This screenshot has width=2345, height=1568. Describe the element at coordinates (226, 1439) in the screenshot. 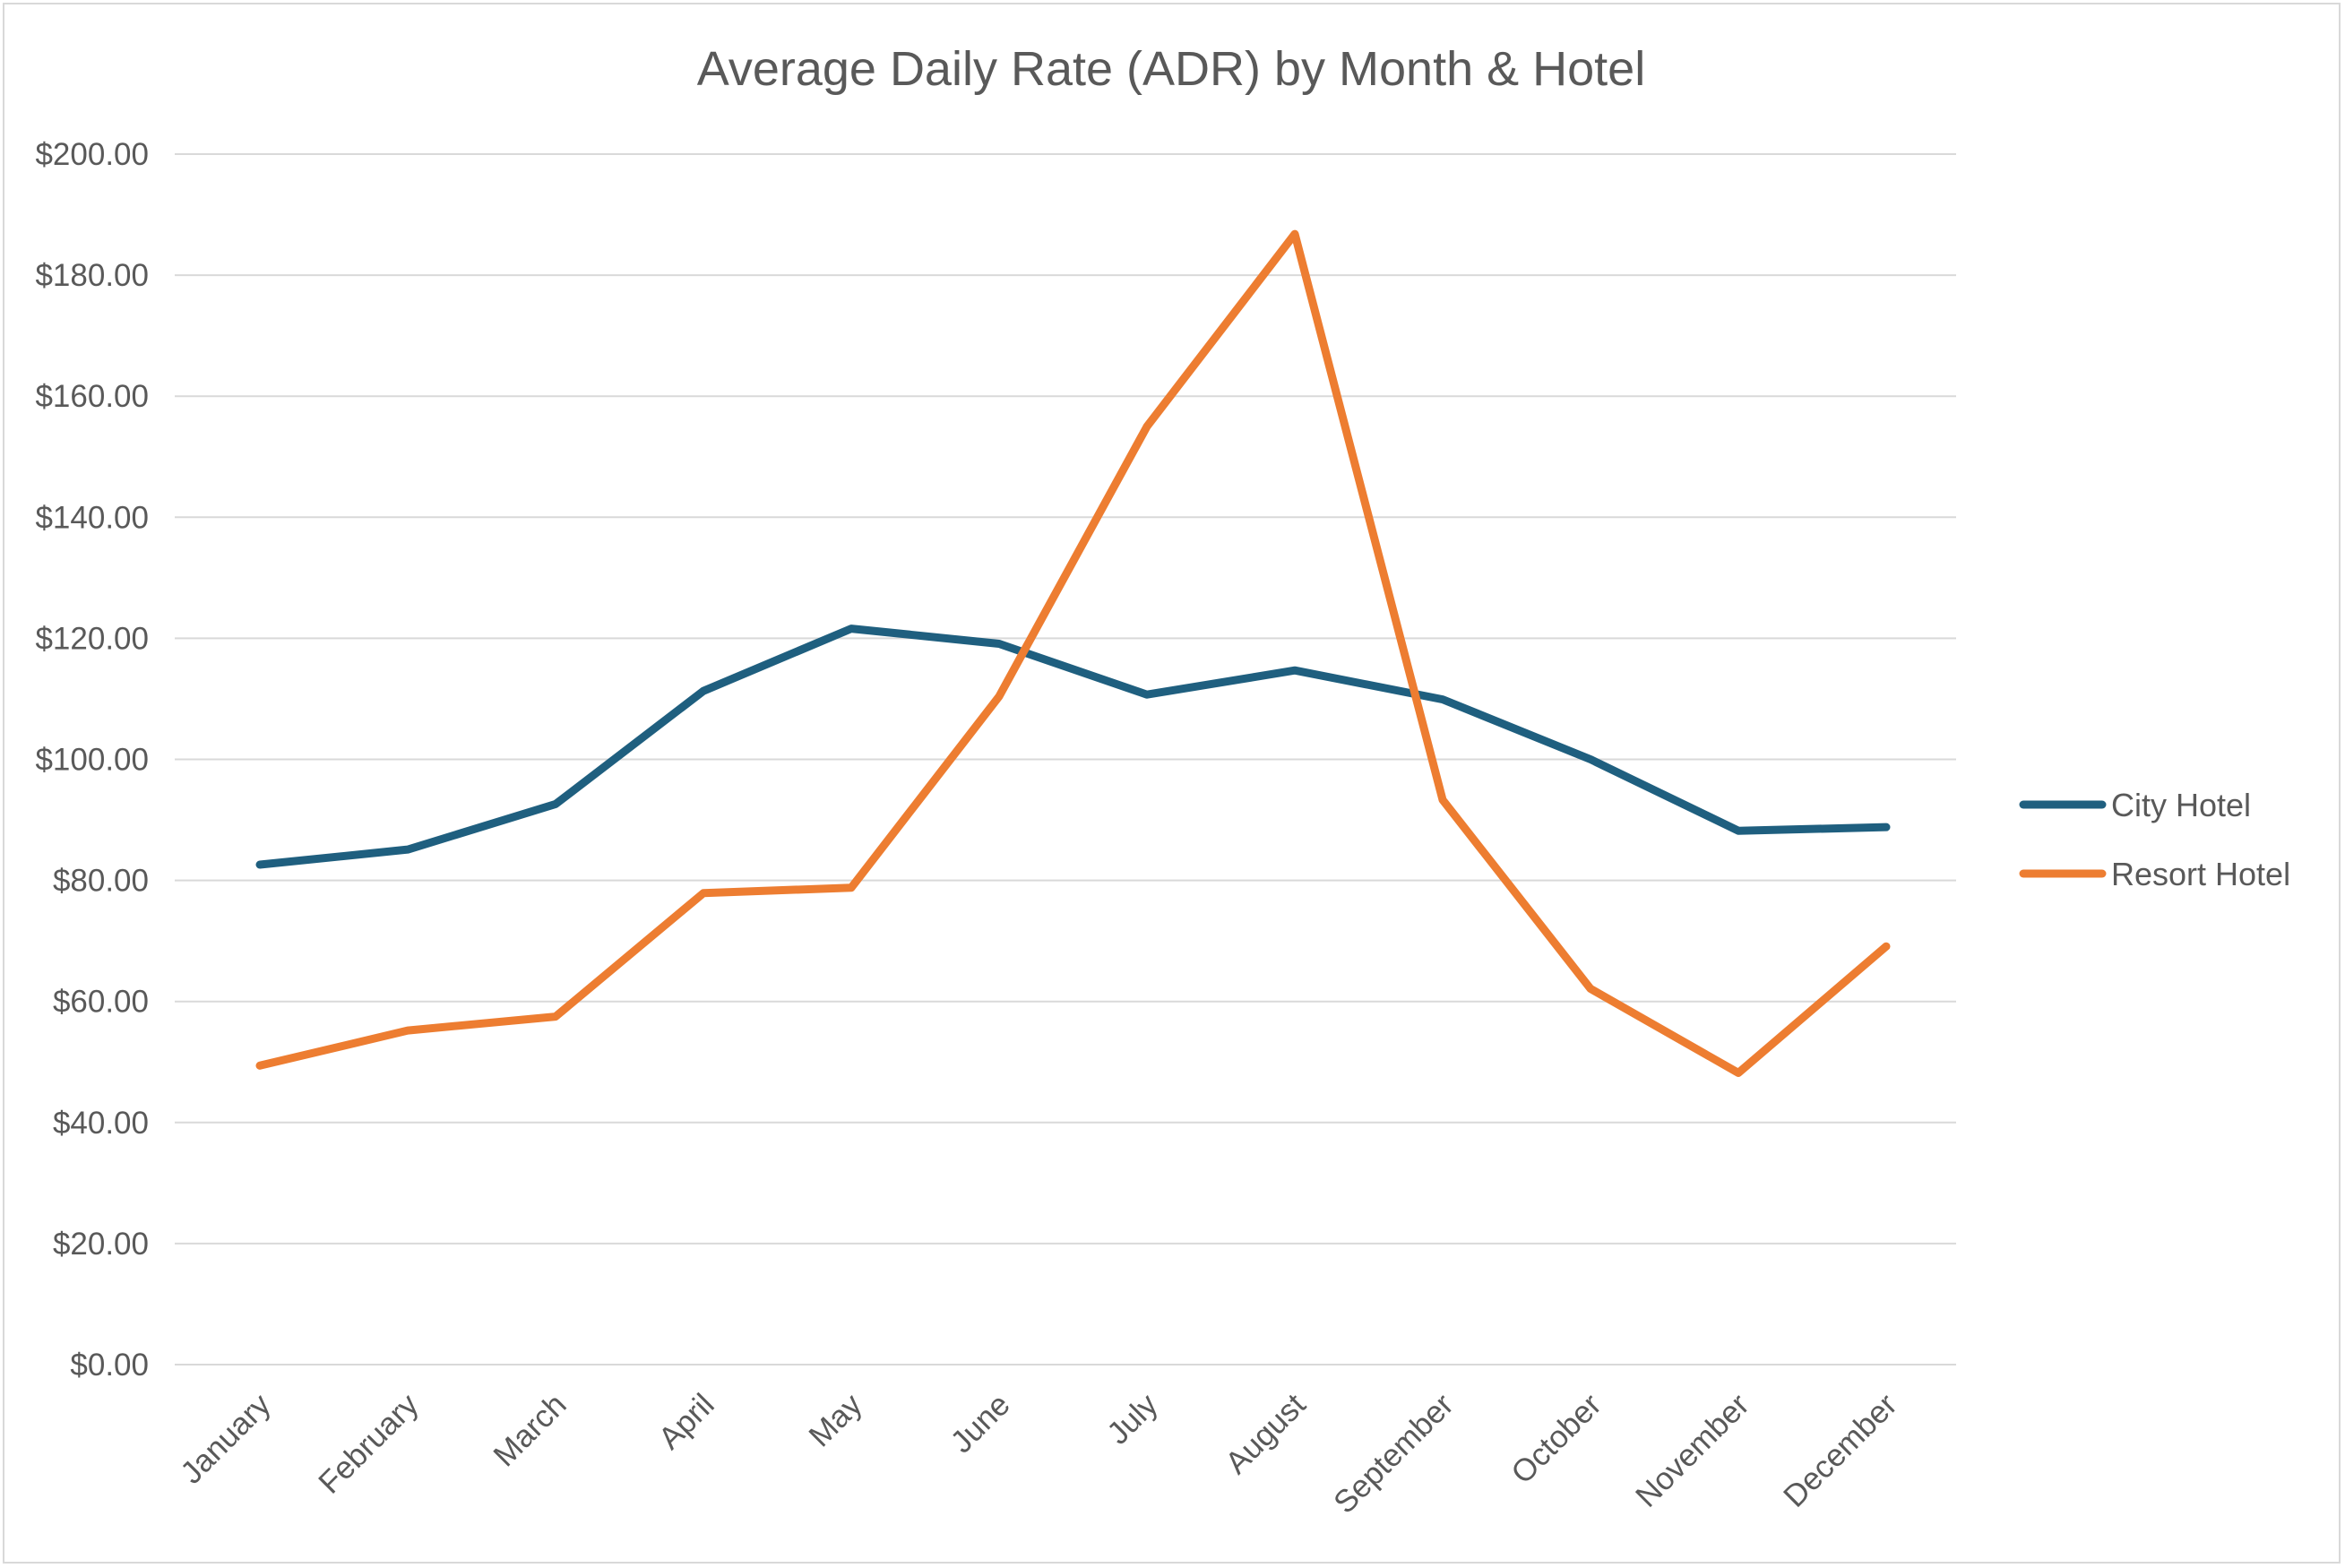

I see `x-tick-label: January` at that location.